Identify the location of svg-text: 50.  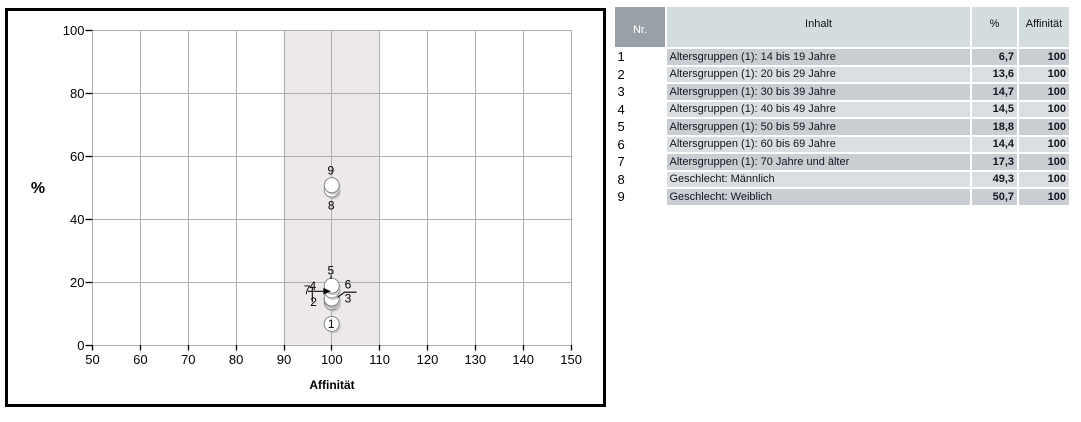
(92, 359).